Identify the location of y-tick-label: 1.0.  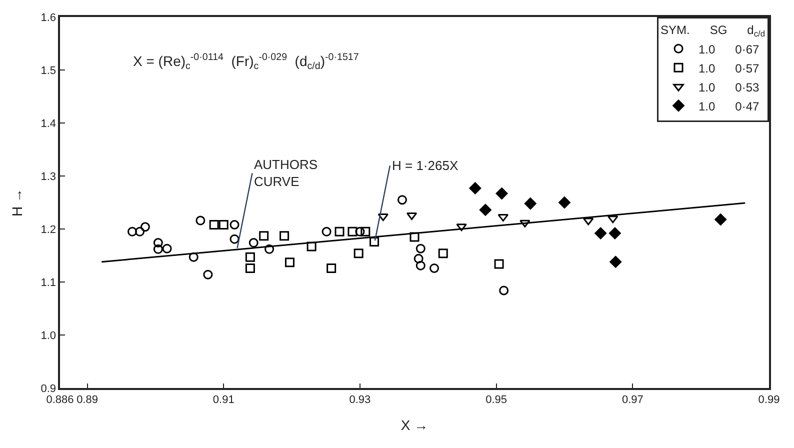
(48, 336).